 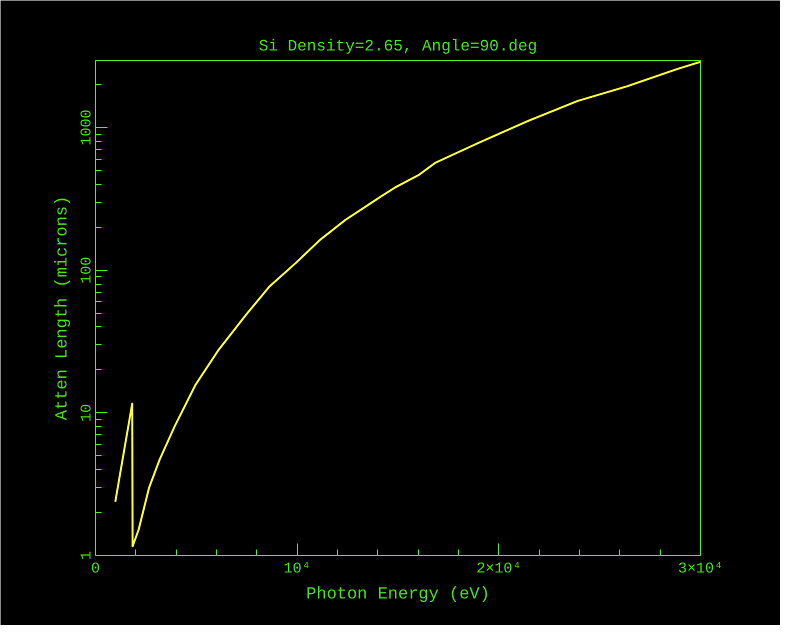 What do you see at coordinates (701, 569) in the screenshot?
I see `x-tick-label: 3×10⁴` at bounding box center [701, 569].